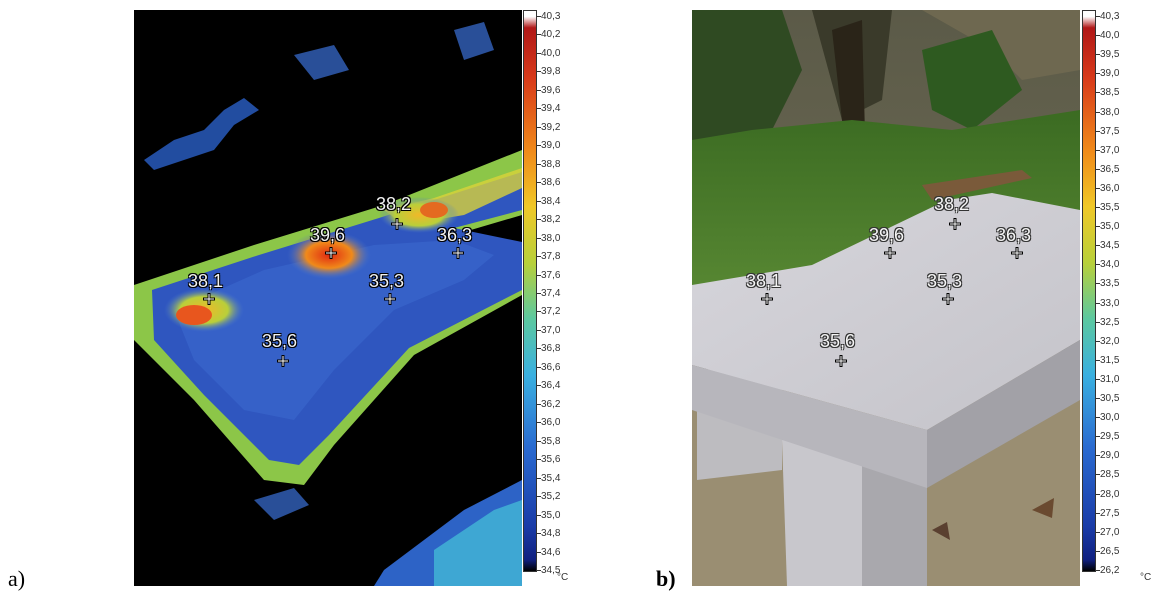  I want to click on thermal-scale-tick-label: 40,0, so click(551, 53).